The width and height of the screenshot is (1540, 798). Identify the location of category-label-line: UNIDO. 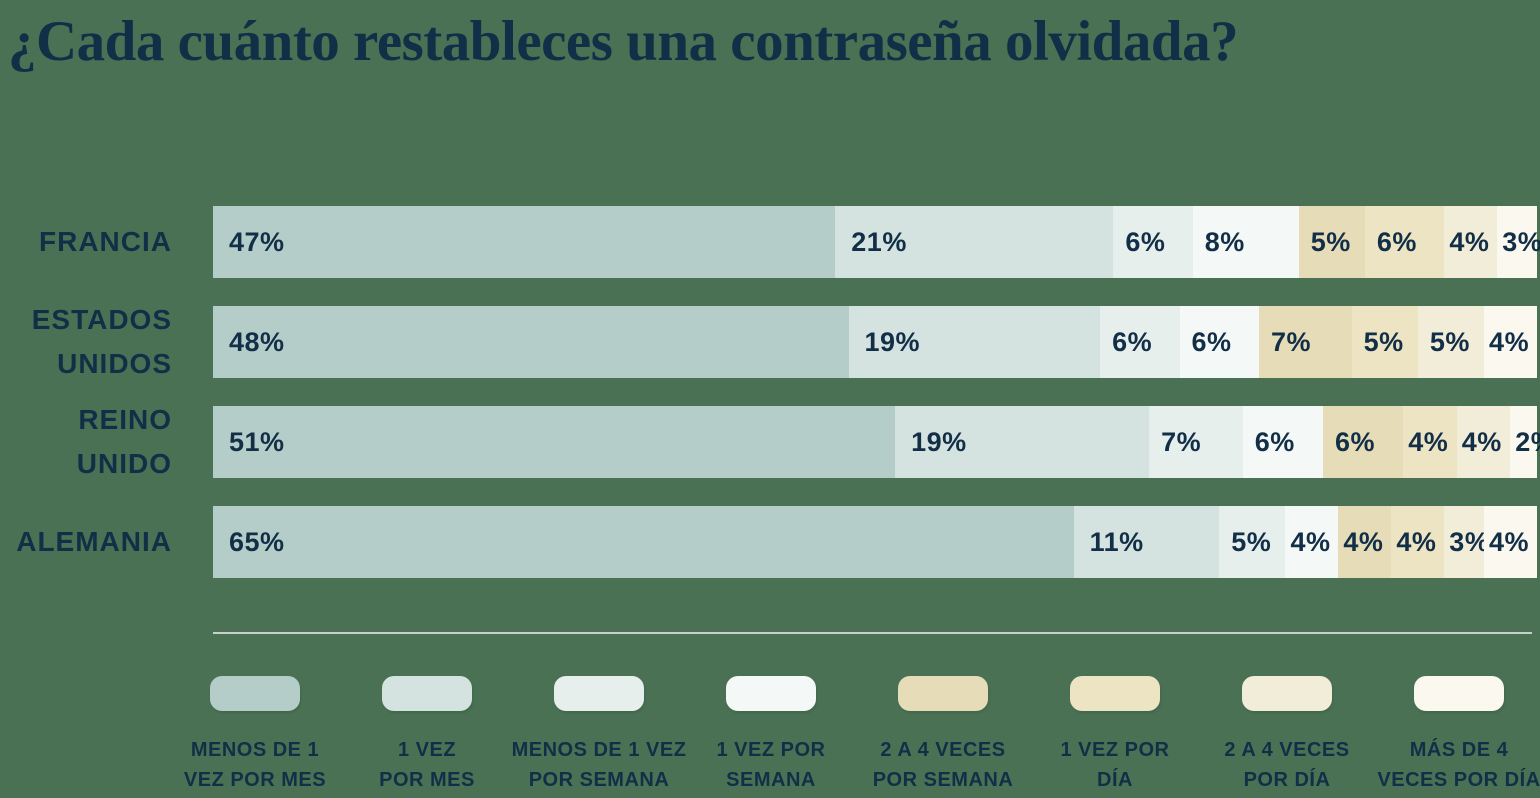
(124, 463).